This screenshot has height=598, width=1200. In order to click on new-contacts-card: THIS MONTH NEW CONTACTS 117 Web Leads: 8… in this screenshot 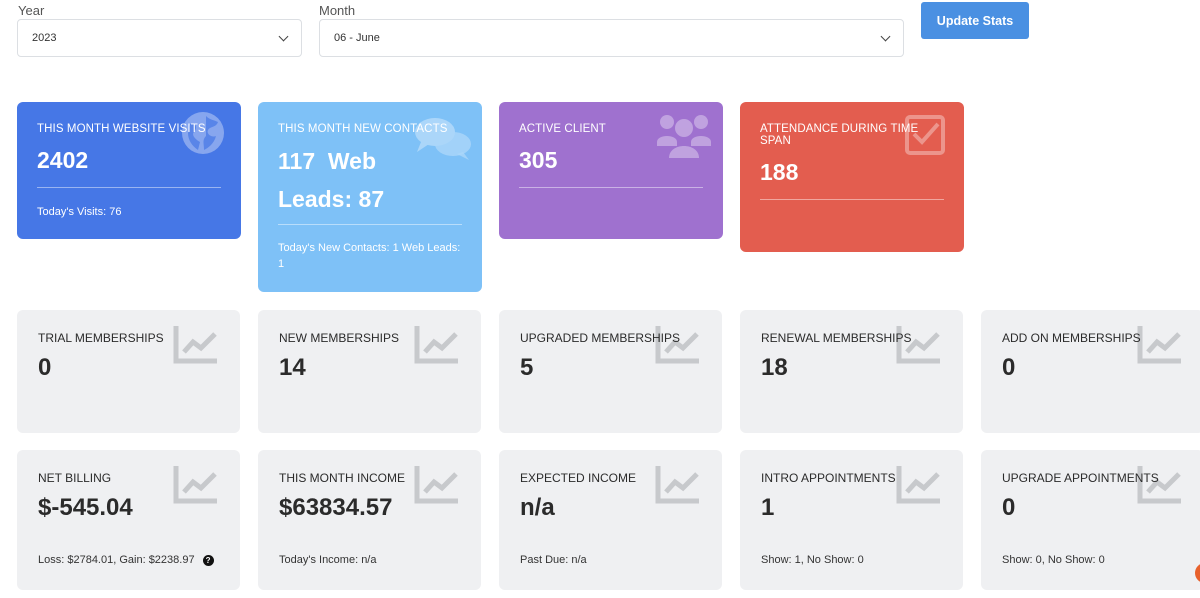, I will do `click(370, 197)`.